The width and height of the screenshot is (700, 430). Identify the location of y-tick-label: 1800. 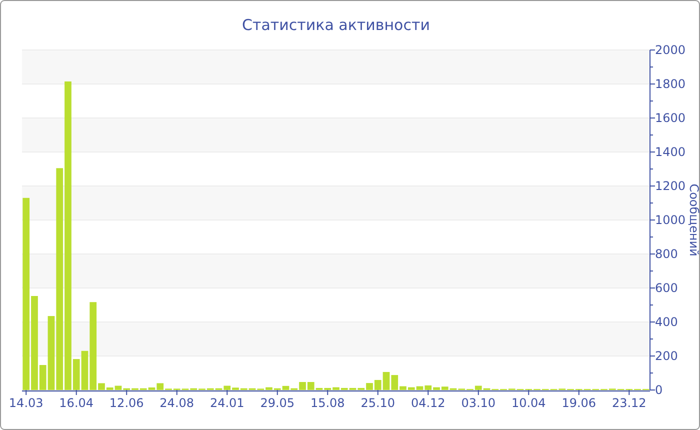
(670, 84).